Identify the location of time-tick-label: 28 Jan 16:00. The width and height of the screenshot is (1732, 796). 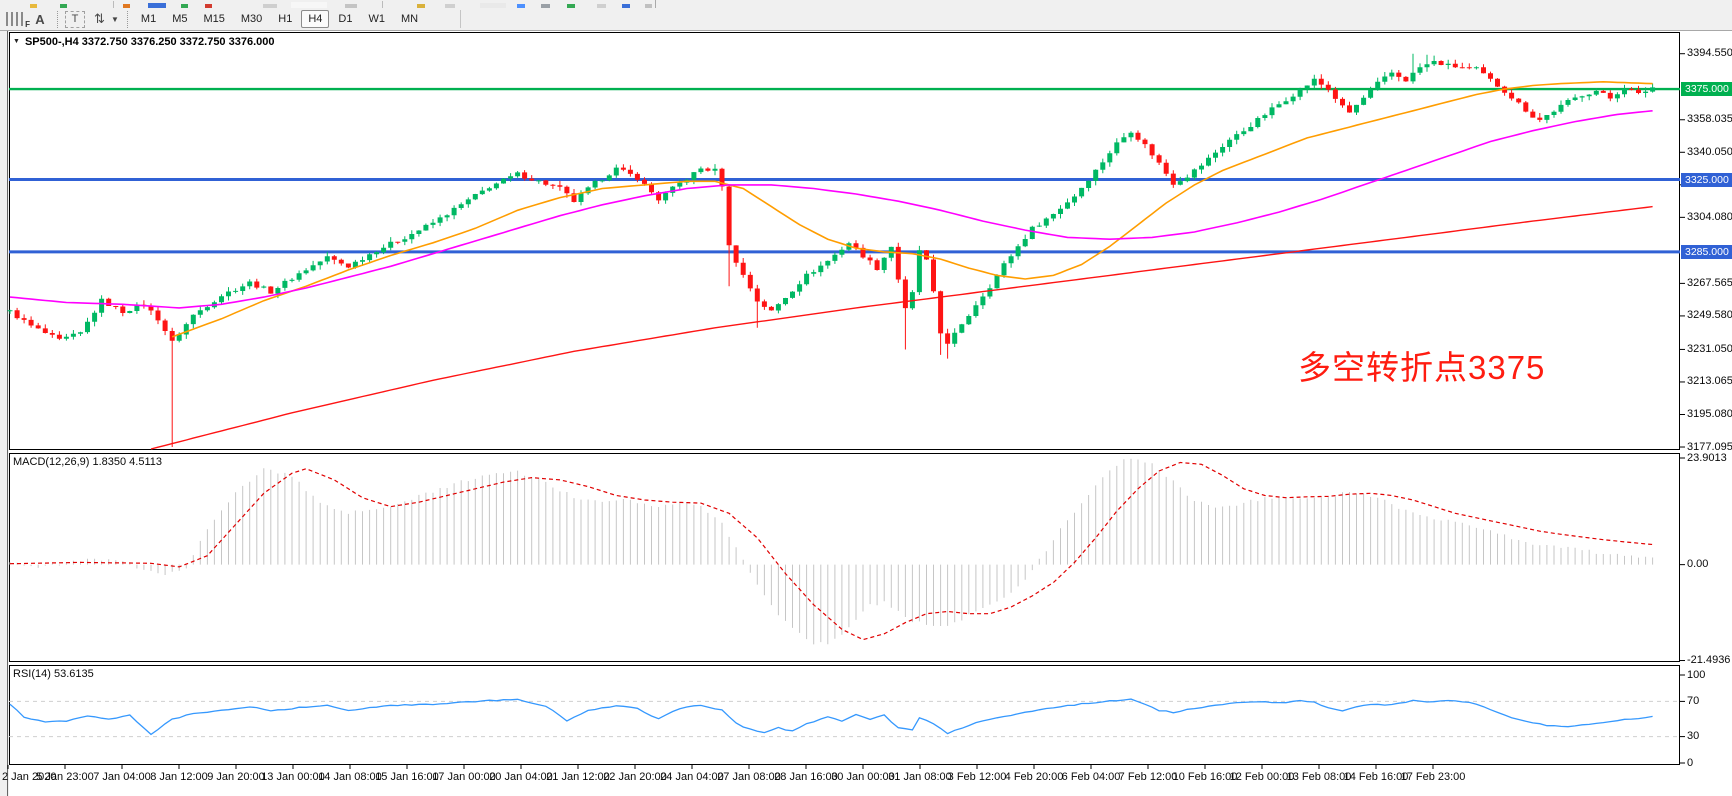
(806, 777).